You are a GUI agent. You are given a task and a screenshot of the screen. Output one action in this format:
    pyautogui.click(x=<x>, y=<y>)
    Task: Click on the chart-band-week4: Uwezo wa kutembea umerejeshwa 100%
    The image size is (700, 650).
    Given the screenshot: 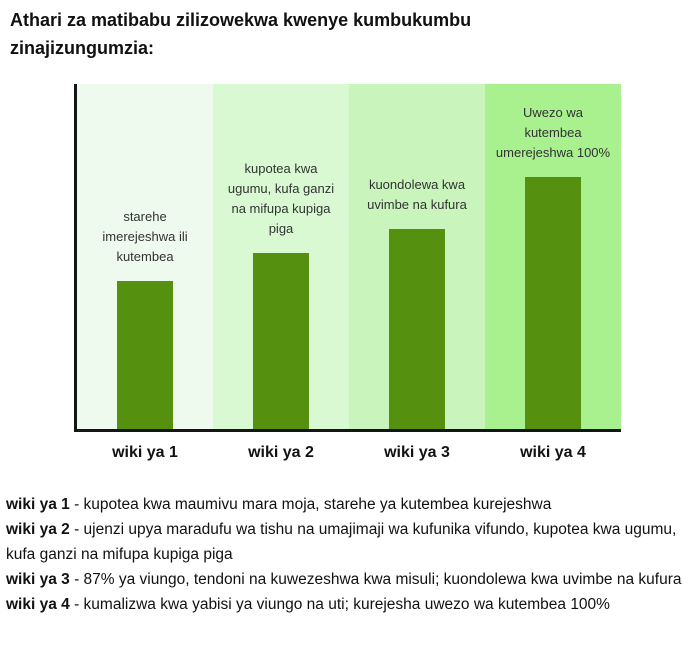 What is the action you would take?
    pyautogui.click(x=553, y=256)
    